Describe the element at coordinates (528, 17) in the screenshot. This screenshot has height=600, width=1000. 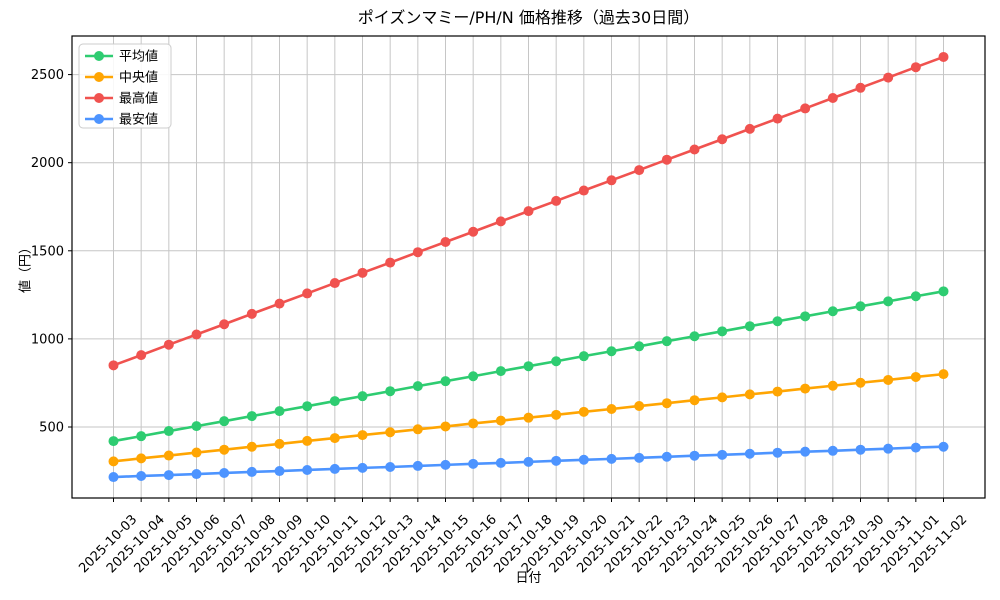
I see `chart-title: ポイズンマミー/PH/N 価格推移（過去30日間）` at that location.